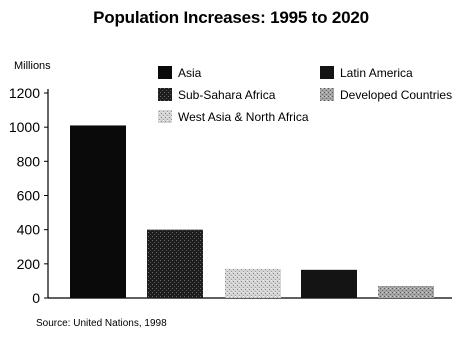  I want to click on legend-label: West Asia & North Africa, so click(243, 117).